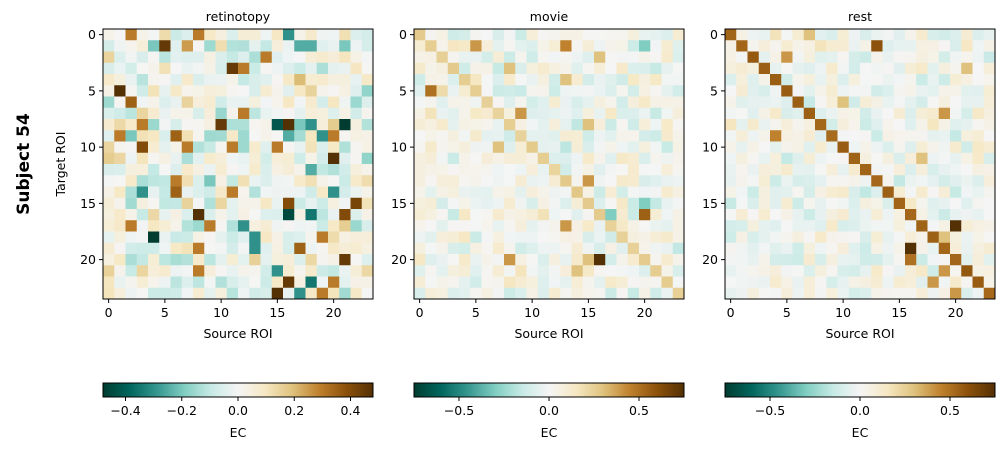  Describe the element at coordinates (860, 410) in the screenshot. I see `colorbar-tick-label: 0.0` at that location.